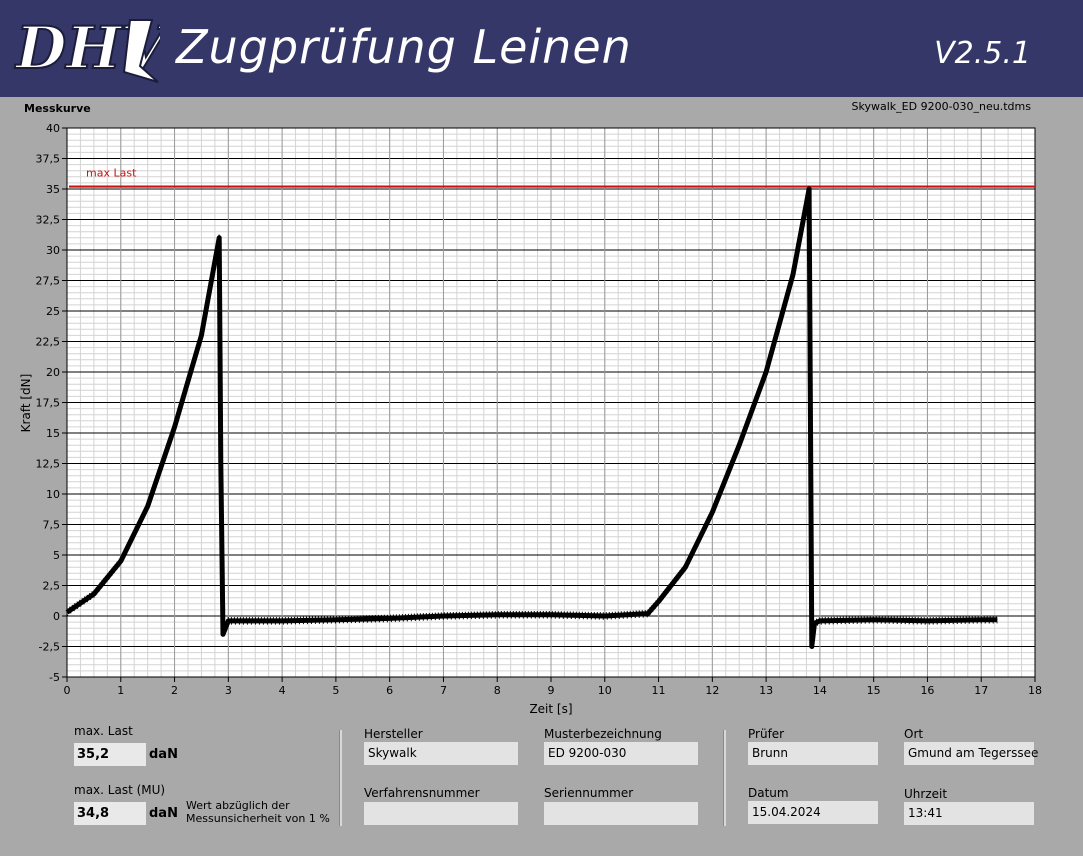 This screenshot has width=1083, height=856. Describe the element at coordinates (48, 220) in the screenshot. I see `y-tick-label: 32,5` at that location.